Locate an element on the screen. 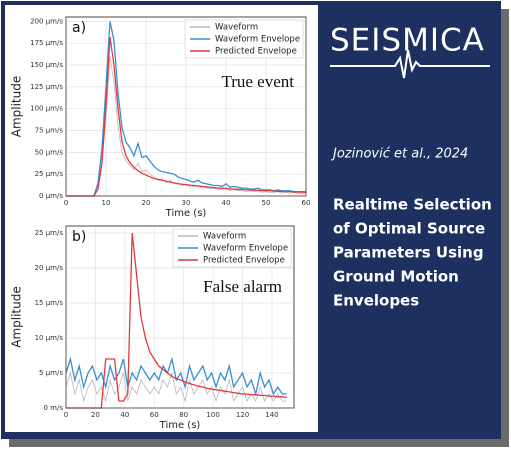 The width and height of the screenshot is (511, 454). y-tick-label: 200 μm/s is located at coordinates (46, 21).